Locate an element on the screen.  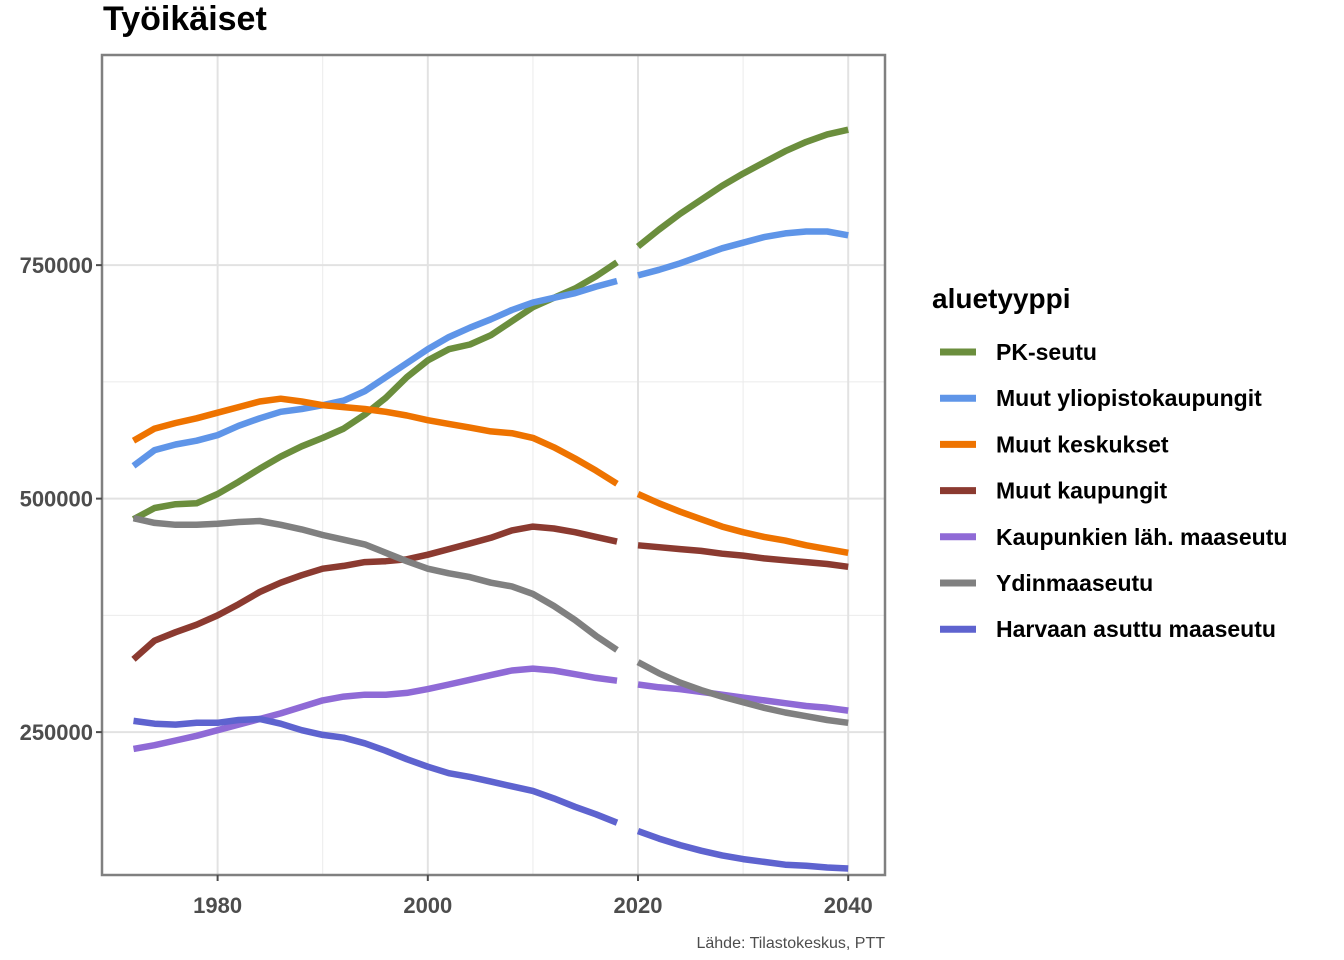
legend-label-2: Muut keskukset is located at coordinates (1082, 444).